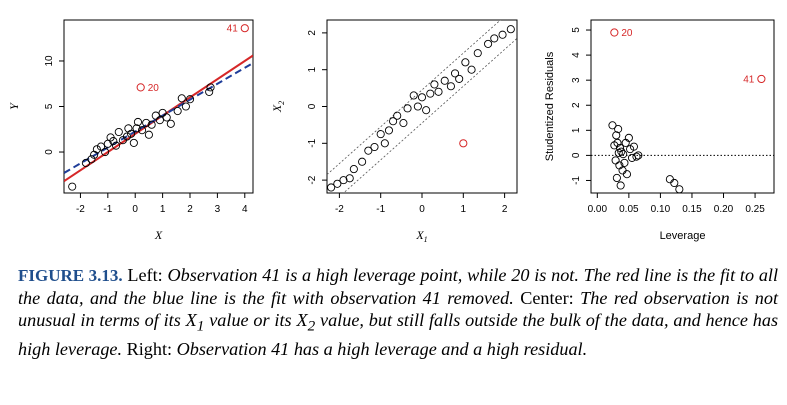 The height and width of the screenshot is (405, 787). What do you see at coordinates (547, 298) in the screenshot?
I see `caption-center: Center:` at bounding box center [547, 298].